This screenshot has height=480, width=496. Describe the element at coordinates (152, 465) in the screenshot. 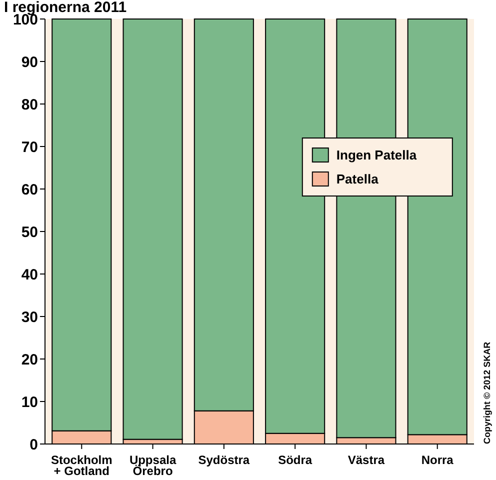

I see `x-tick-label: Uppsala Örebro` at that location.